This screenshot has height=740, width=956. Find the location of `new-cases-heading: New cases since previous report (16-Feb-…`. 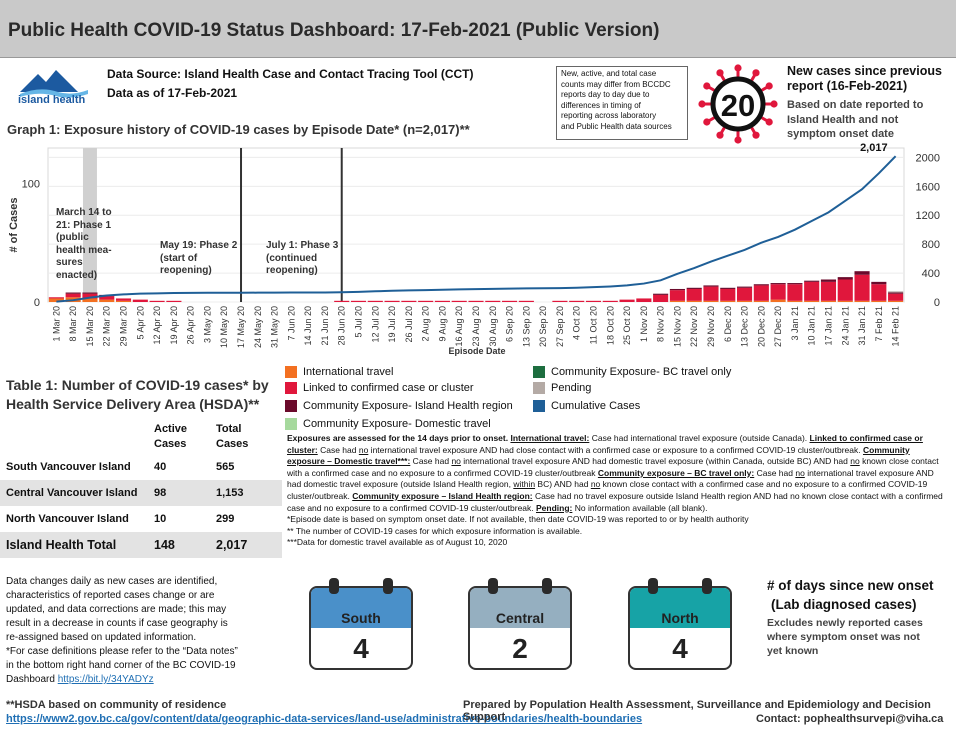

new-cases-heading: New cases since previous report (16-Feb-… is located at coordinates (869, 79).